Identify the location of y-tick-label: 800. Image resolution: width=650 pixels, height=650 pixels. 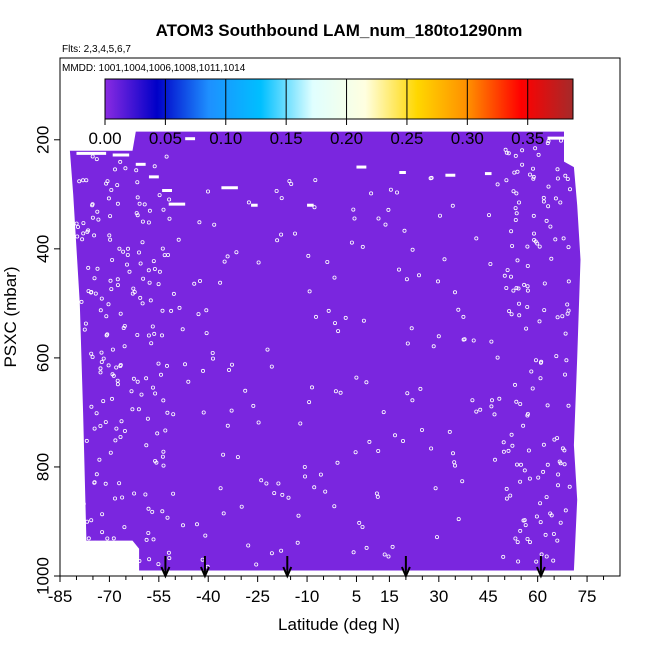
(42, 467).